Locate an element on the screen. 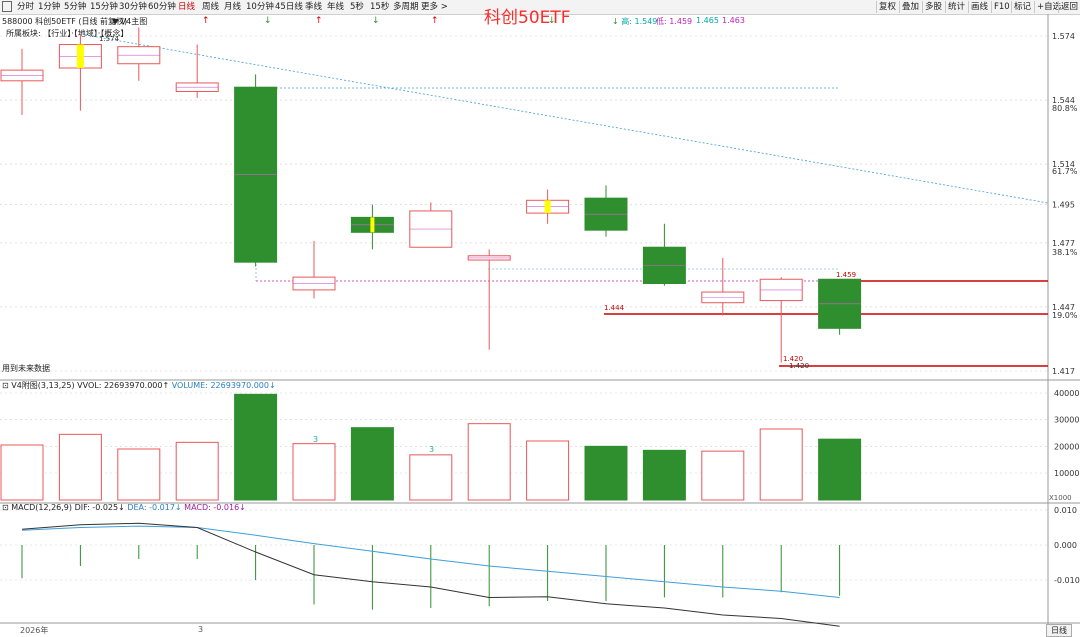 This screenshot has width=1080, height=637. period-10min: 10分钟 is located at coordinates (260, 7).